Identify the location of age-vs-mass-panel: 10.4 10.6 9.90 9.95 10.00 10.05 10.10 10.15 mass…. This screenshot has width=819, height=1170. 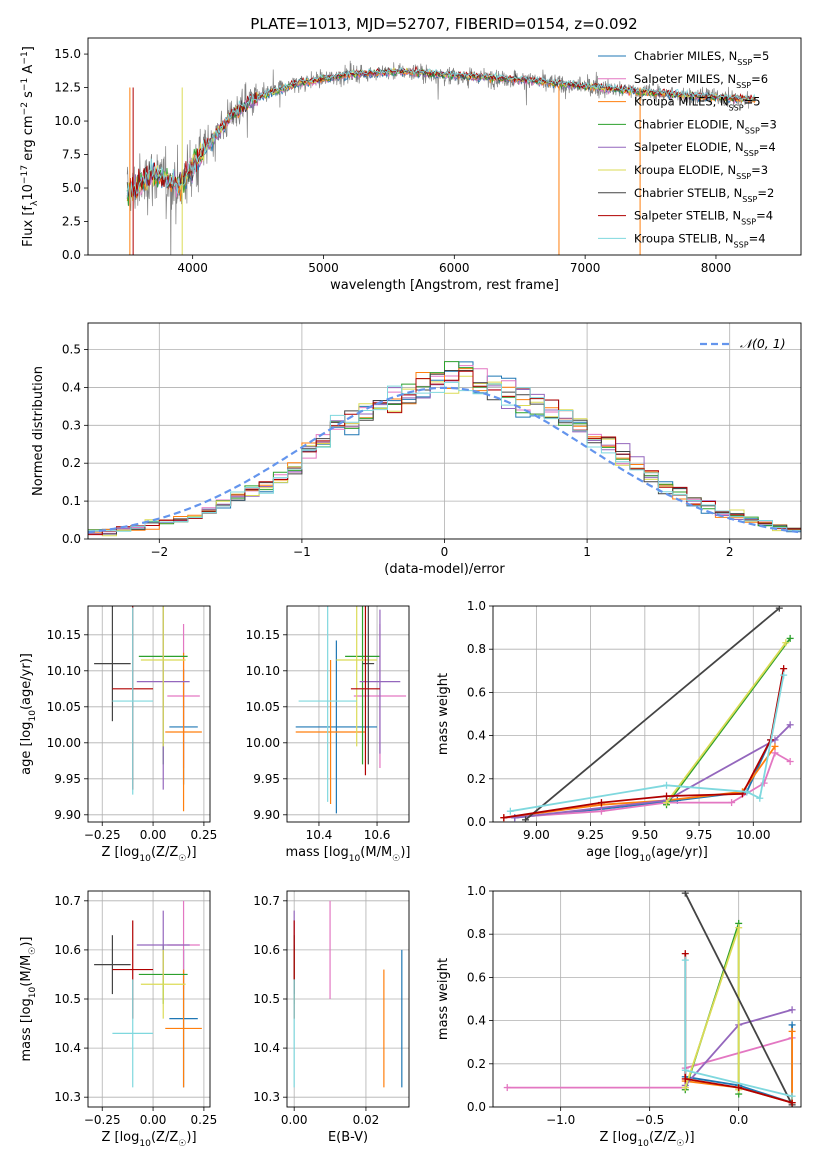
(328, 734).